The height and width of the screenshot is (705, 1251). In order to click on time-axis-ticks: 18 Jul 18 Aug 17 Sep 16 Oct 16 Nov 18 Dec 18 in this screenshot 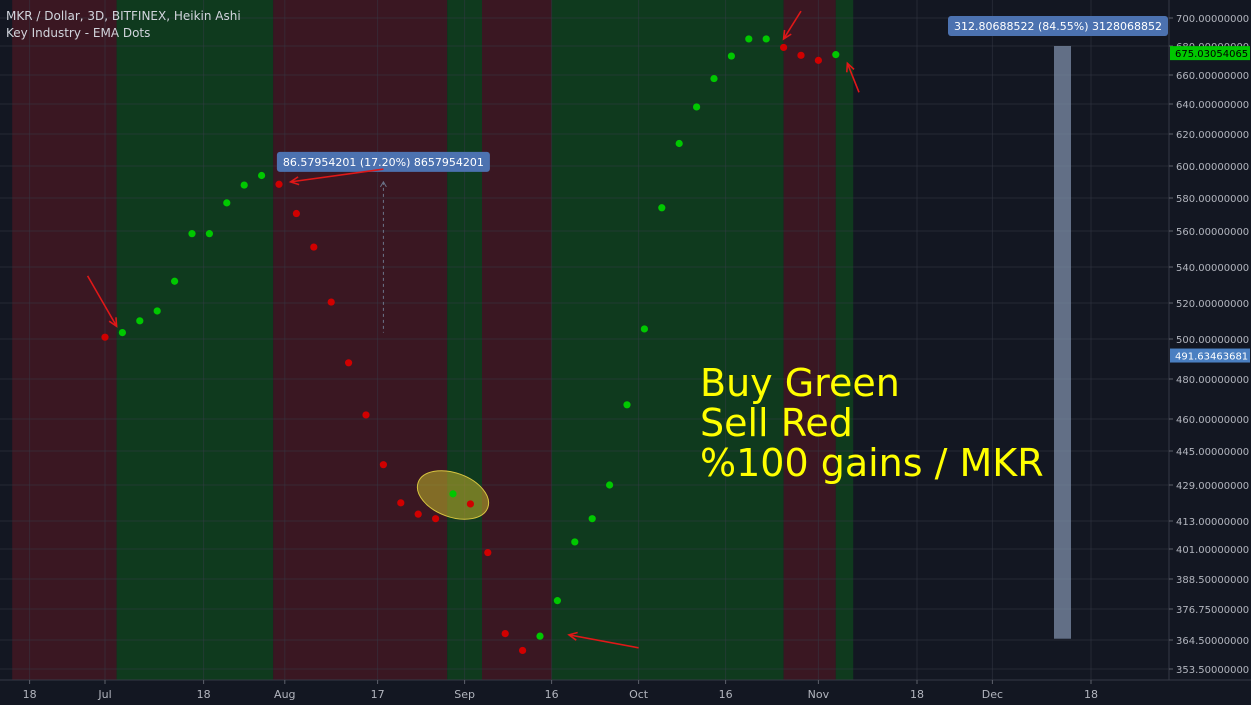, I will do `click(560, 690)`.